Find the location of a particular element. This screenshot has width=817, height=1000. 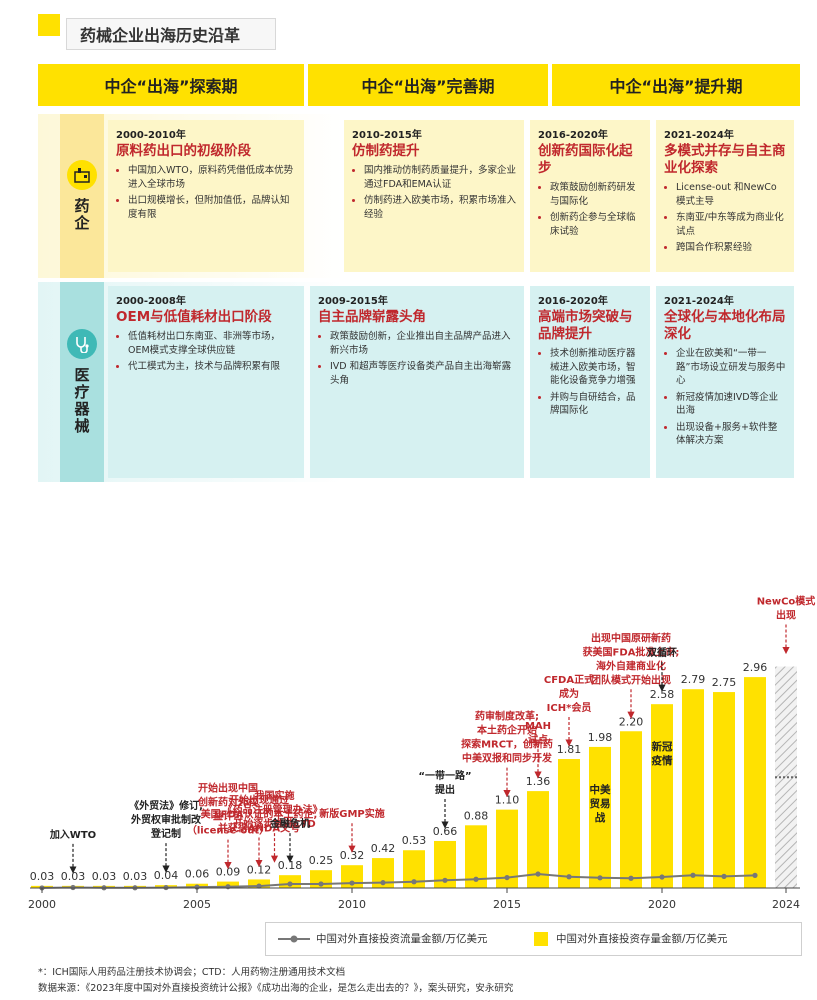

bar-label: 1.98 is located at coordinates (600, 737).